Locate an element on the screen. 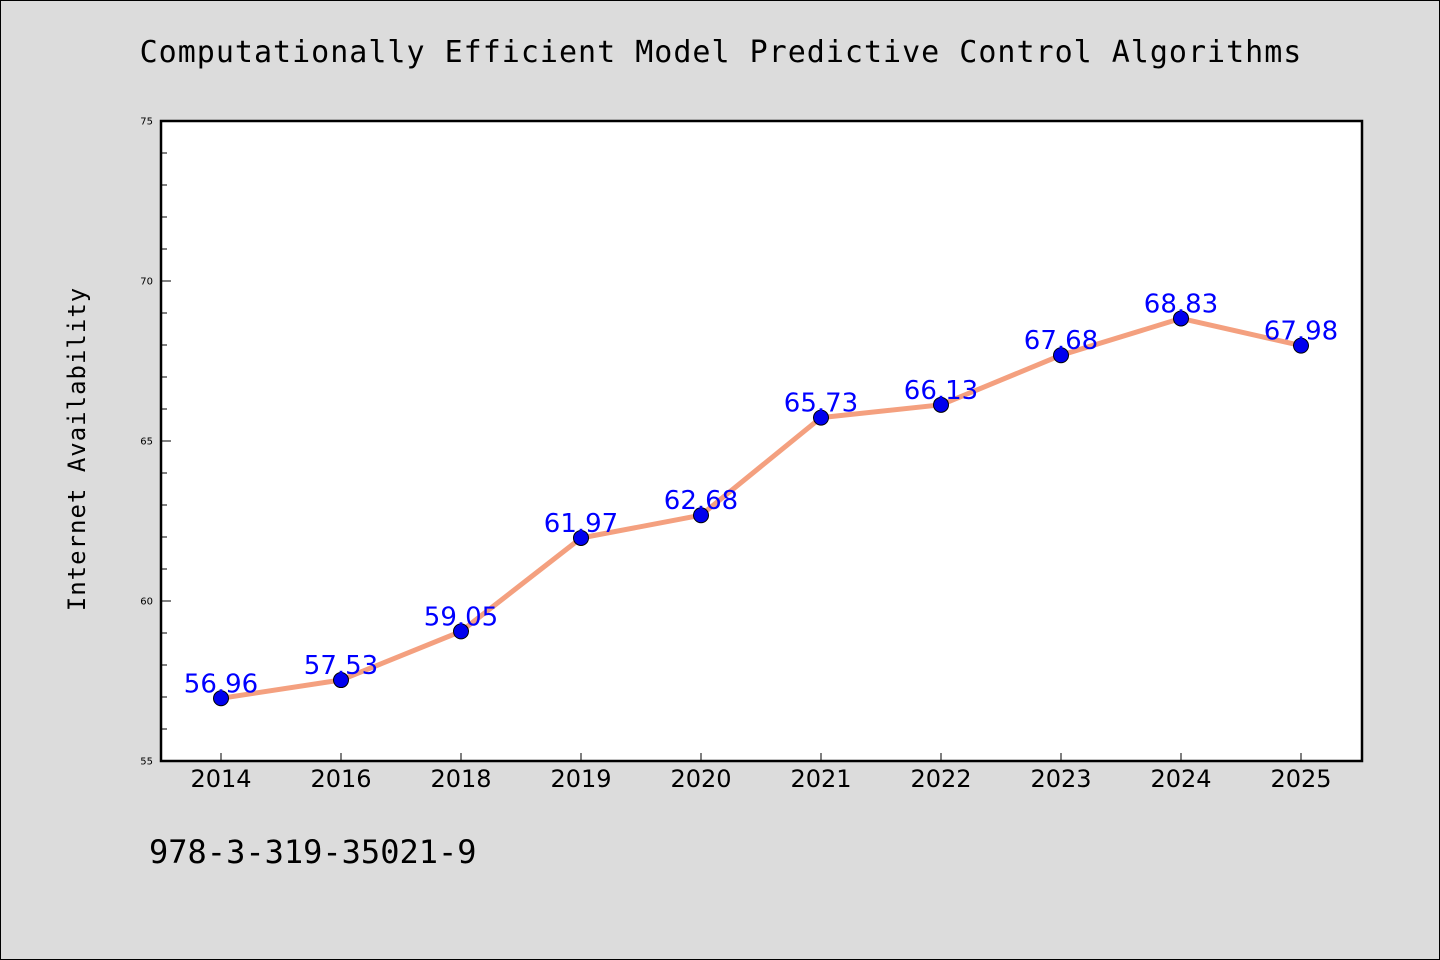  x-tick-label: 2019 is located at coordinates (580, 779).